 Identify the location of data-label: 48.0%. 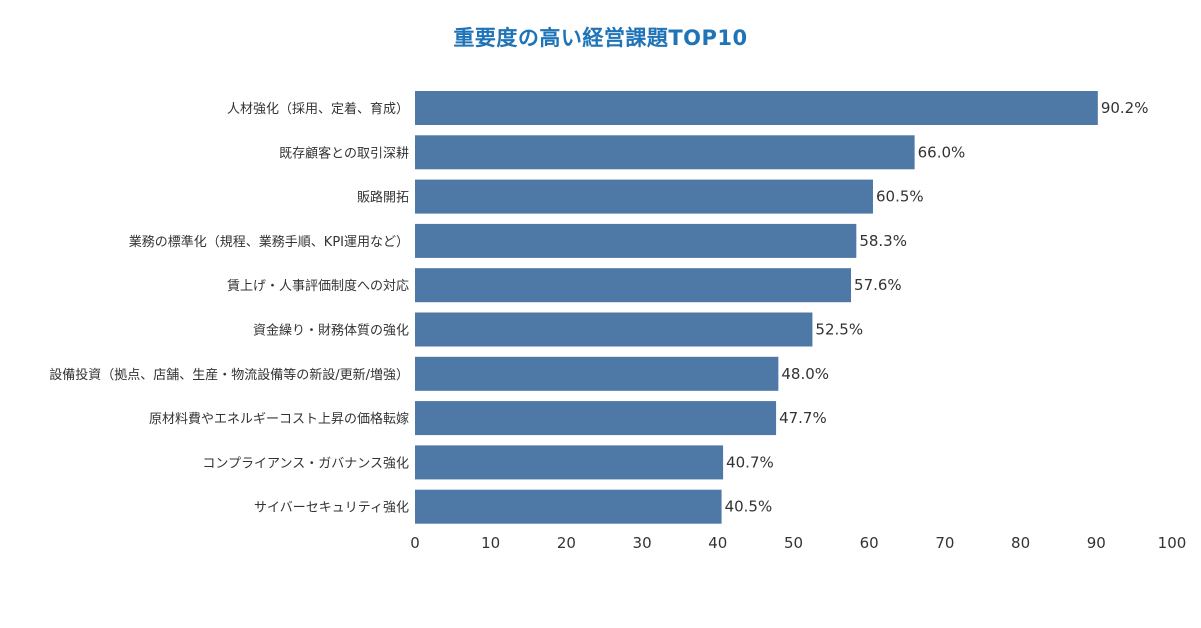
(805, 374).